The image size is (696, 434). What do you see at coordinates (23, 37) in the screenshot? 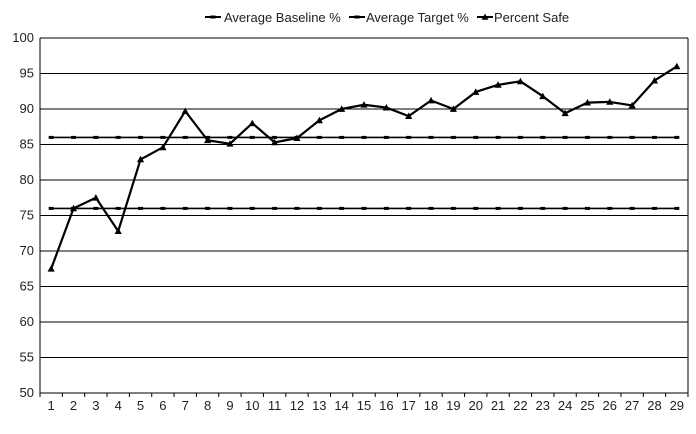
I see `y-tick-label: 100` at bounding box center [23, 37].